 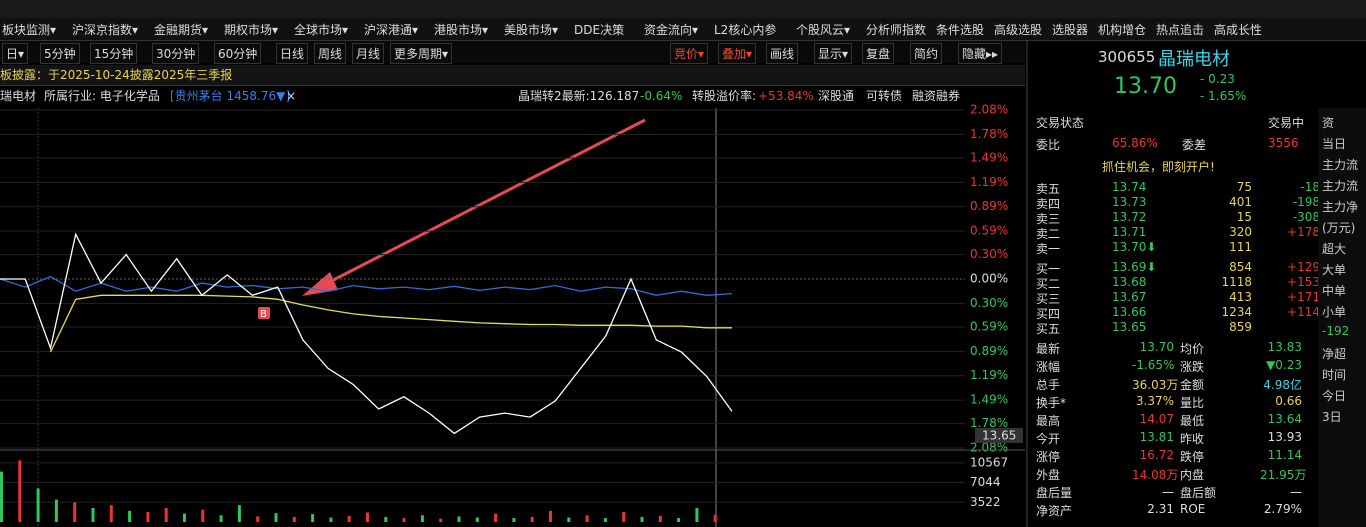 What do you see at coordinates (1153, 365) in the screenshot?
I see `stat-cell: -1.65%` at bounding box center [1153, 365].